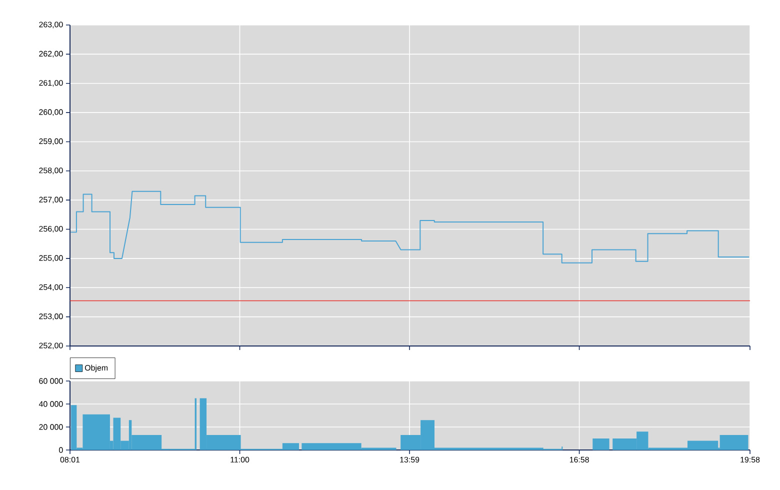 Image resolution: width=780 pixels, height=490 pixels. I want to click on line-series, so click(410, 227).